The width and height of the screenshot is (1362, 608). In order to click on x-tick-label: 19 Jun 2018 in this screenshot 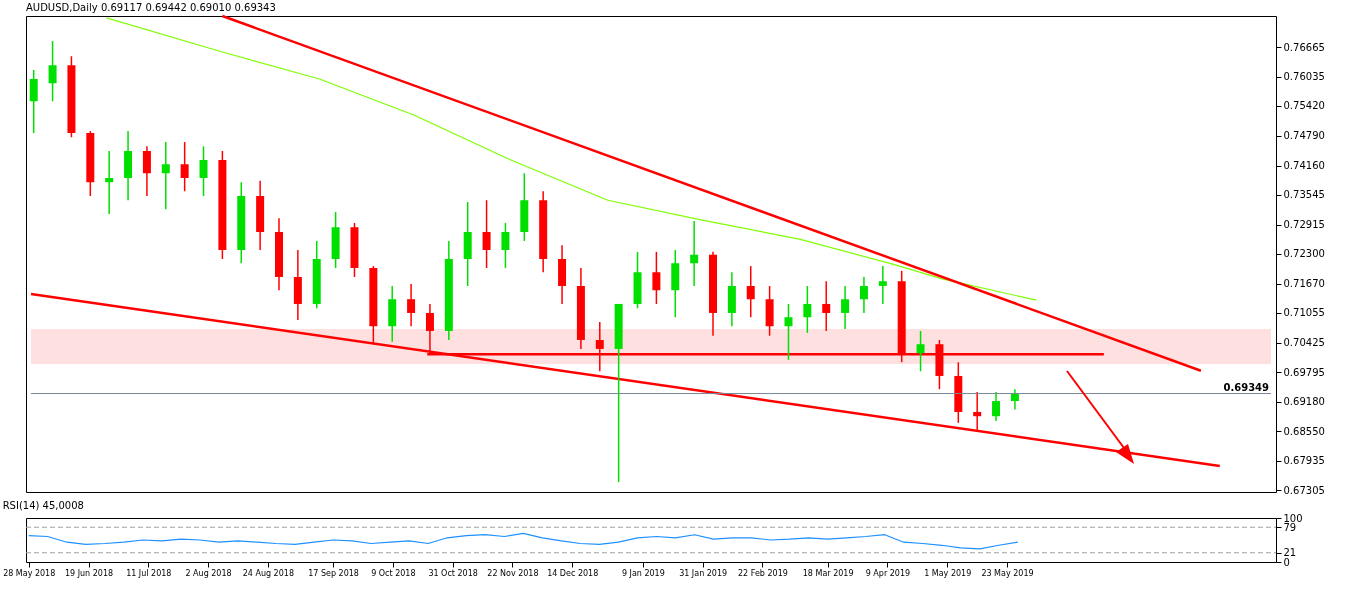, I will do `click(89, 573)`.